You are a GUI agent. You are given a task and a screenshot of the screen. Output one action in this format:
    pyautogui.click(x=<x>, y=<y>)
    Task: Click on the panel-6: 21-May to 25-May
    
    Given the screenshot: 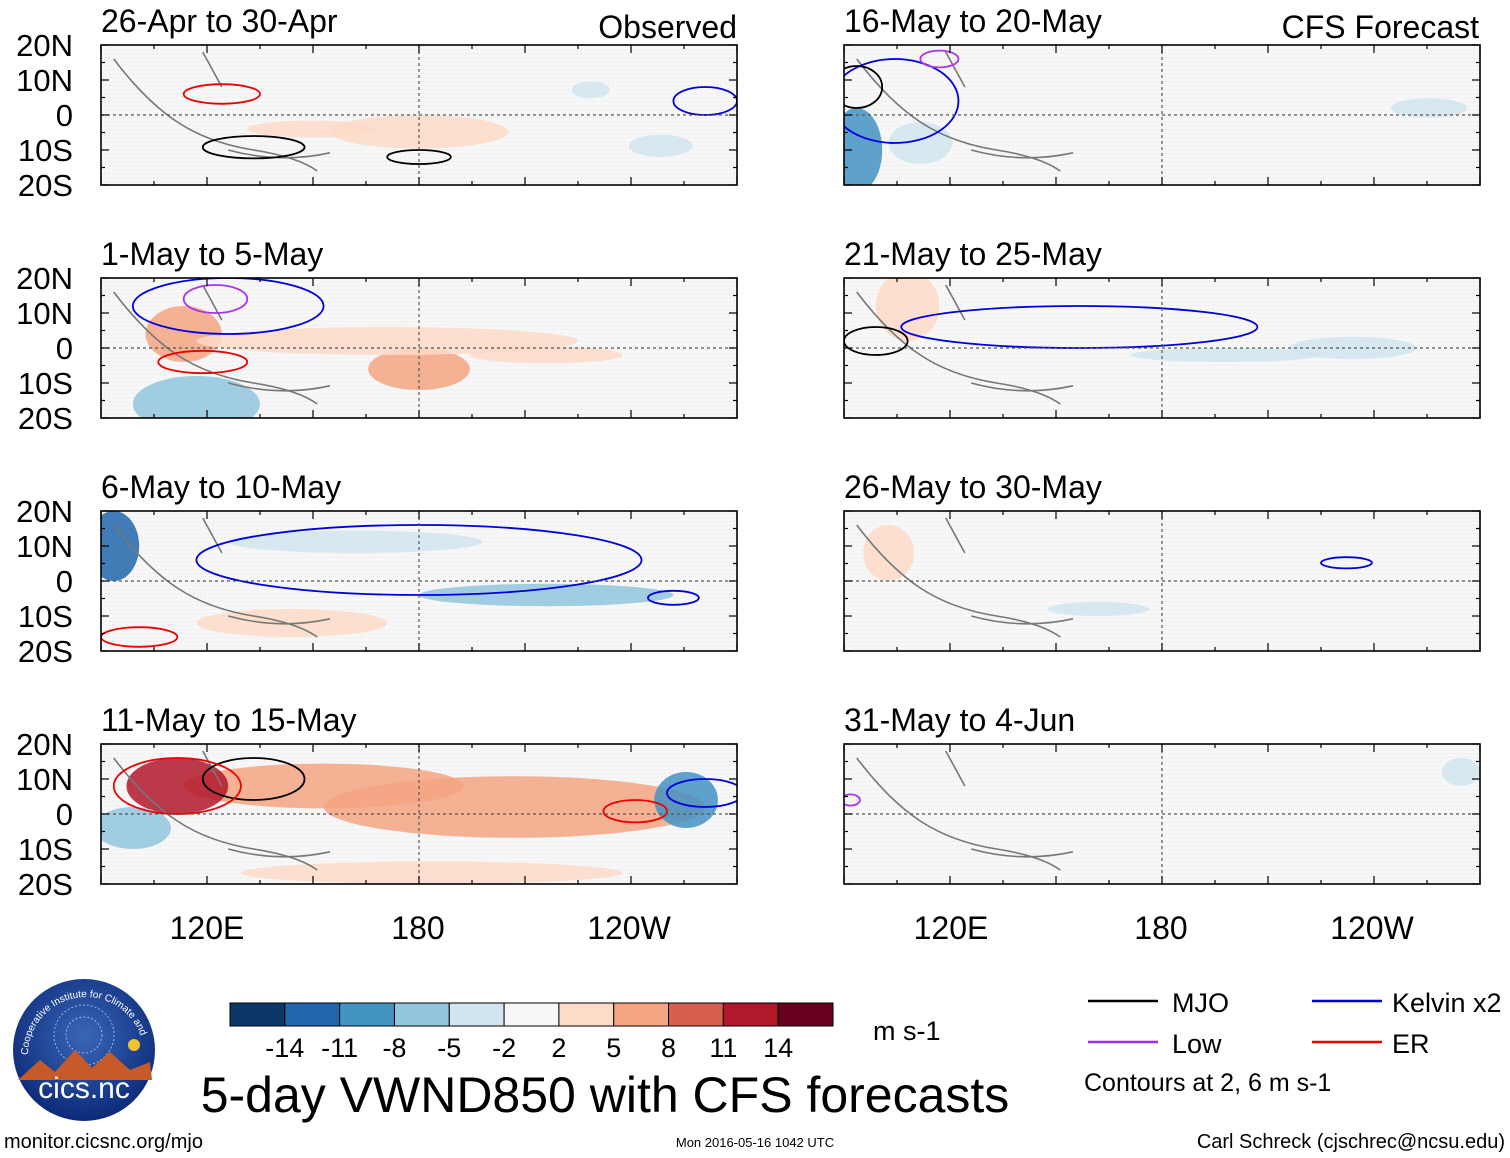 What is the action you would take?
    pyautogui.click(x=1162, y=327)
    